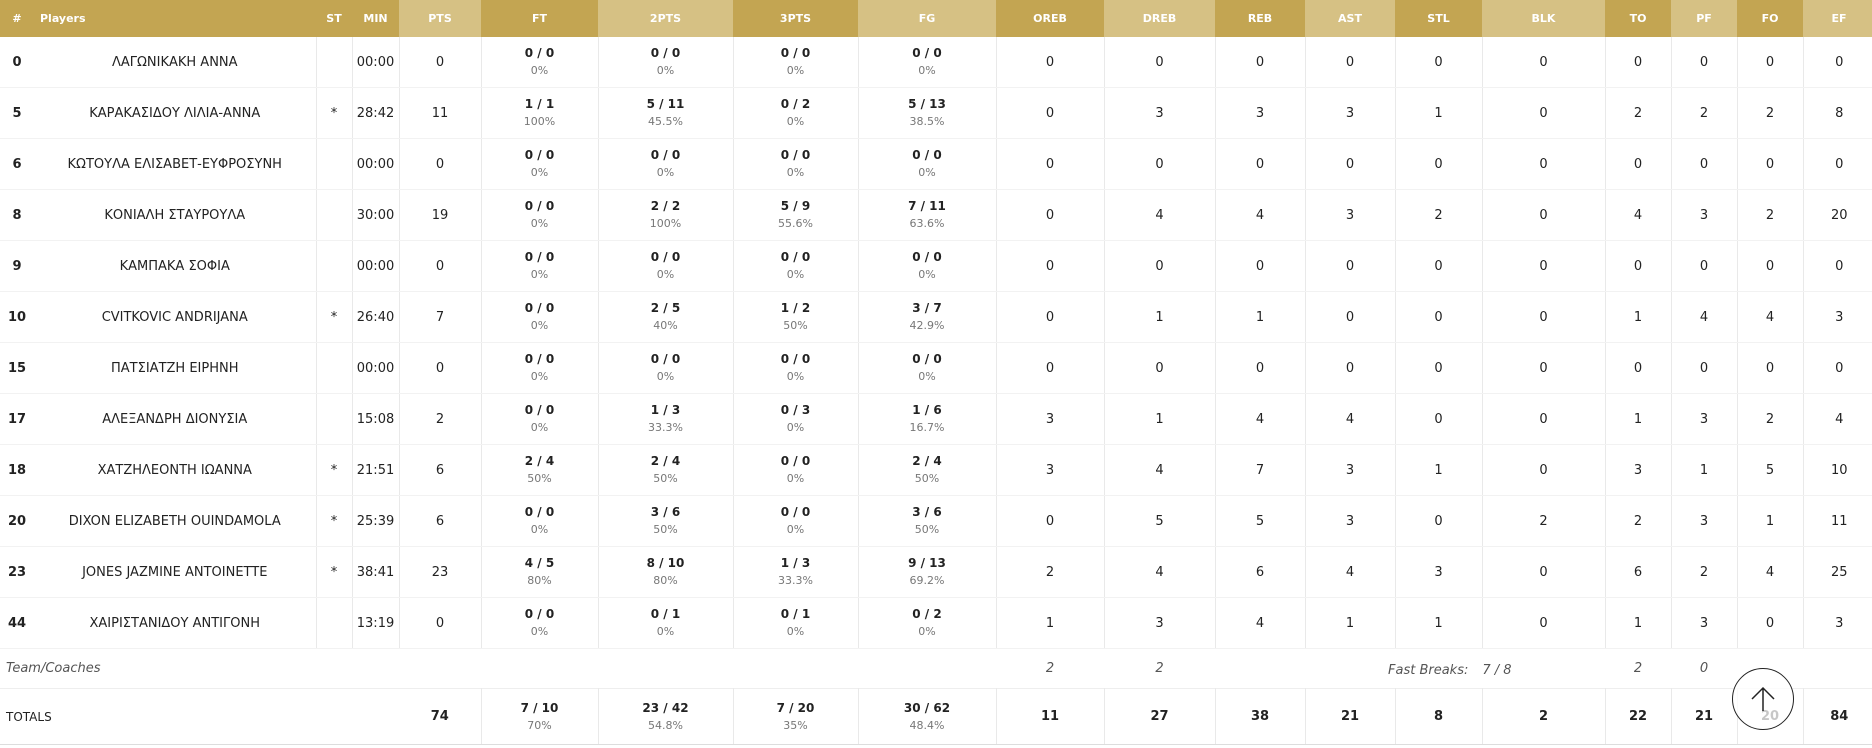  What do you see at coordinates (795, 614) in the screenshot?
I see `player-3pts-made: 0 / 1` at bounding box center [795, 614].